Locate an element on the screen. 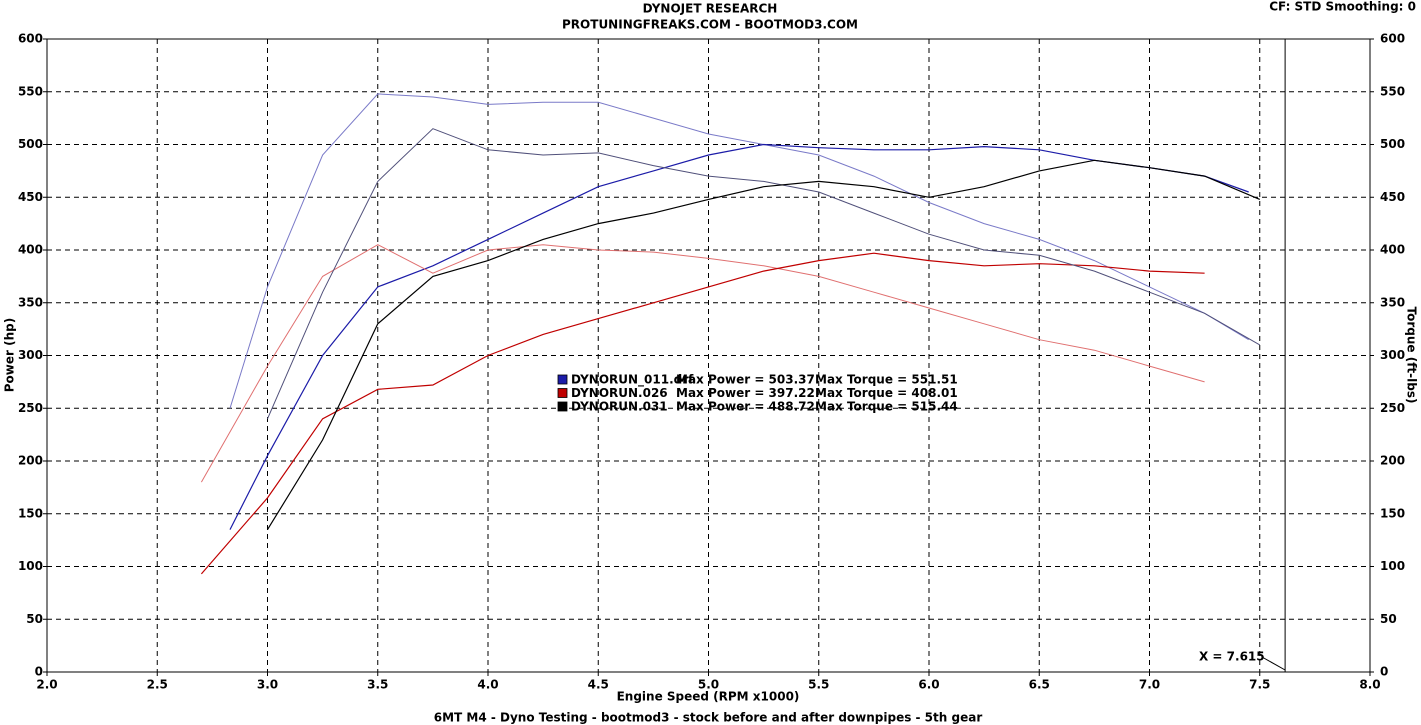 Image resolution: width=1421 pixels, height=725 pixels. legend-max-power: Max Power = 488.72 is located at coordinates (745, 407).